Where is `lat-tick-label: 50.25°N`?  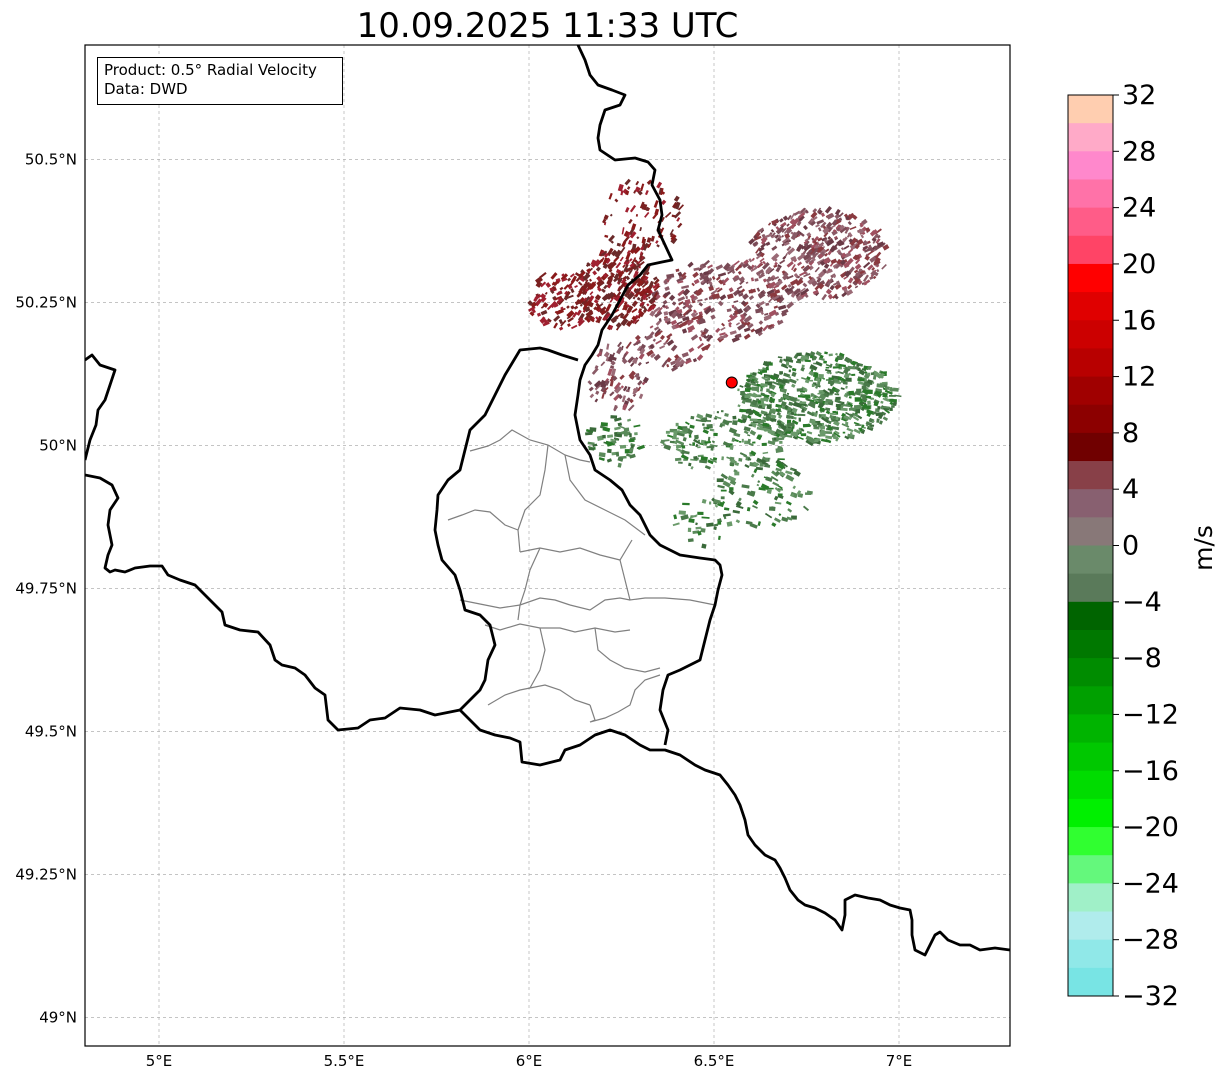
lat-tick-label: 50.25°N is located at coordinates (46, 302).